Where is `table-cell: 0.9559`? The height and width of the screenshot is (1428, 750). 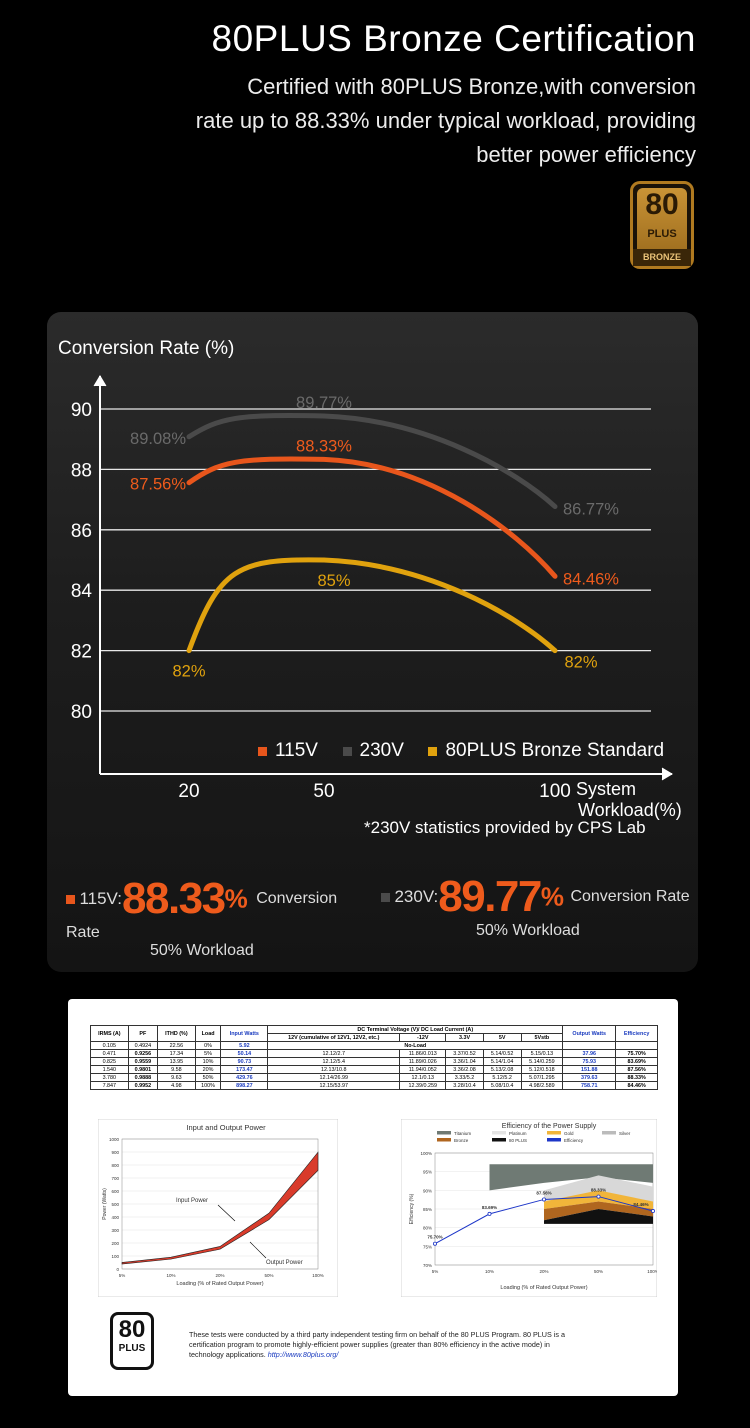 table-cell: 0.9559 is located at coordinates (143, 1061).